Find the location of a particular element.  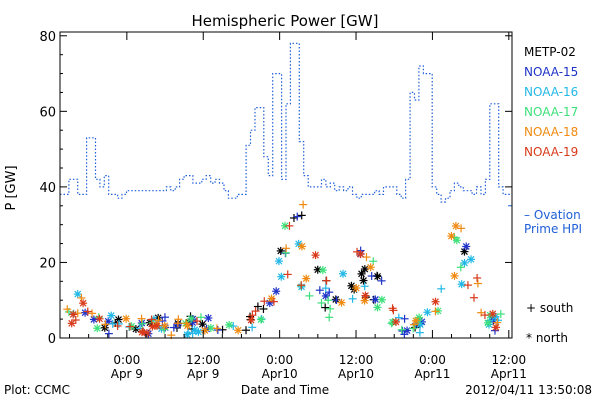

y-tick-label: 40 is located at coordinates (47, 188).